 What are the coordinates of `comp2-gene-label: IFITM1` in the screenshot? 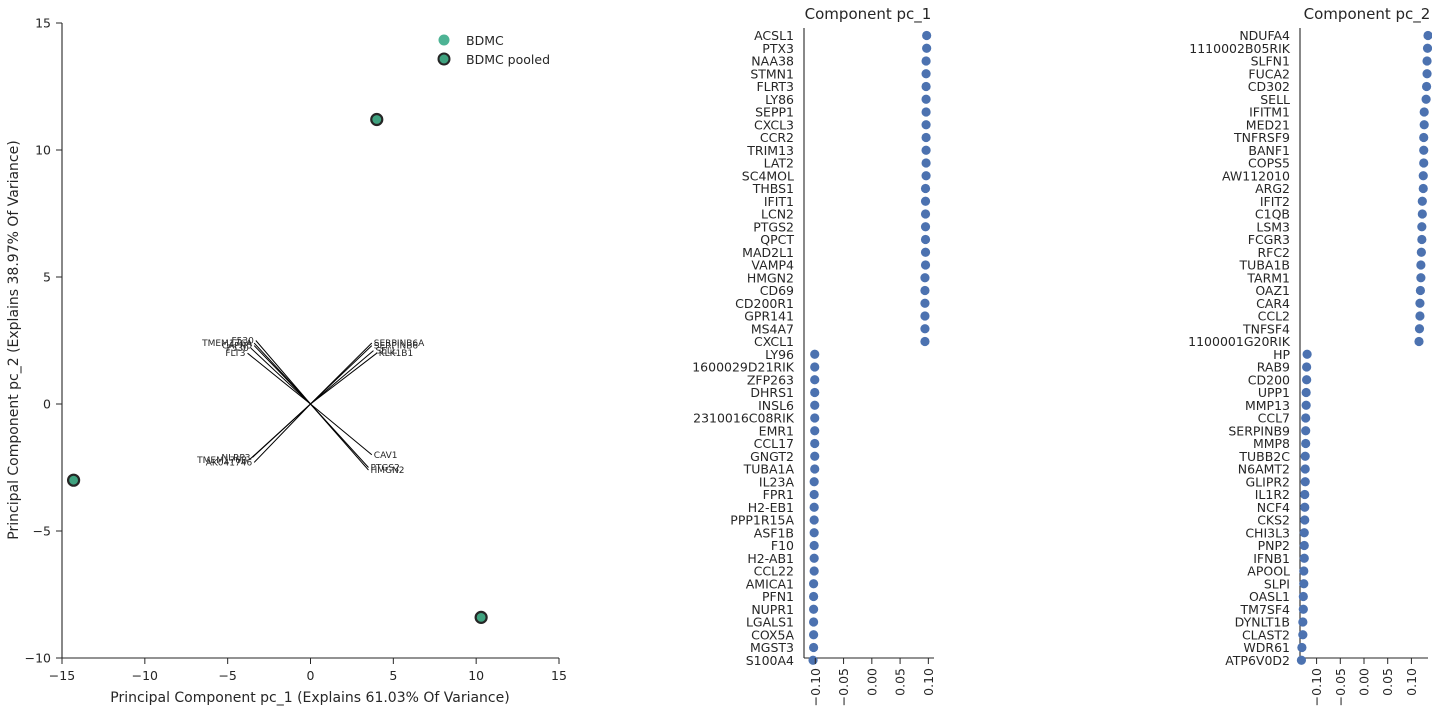 It's located at (1269, 112).